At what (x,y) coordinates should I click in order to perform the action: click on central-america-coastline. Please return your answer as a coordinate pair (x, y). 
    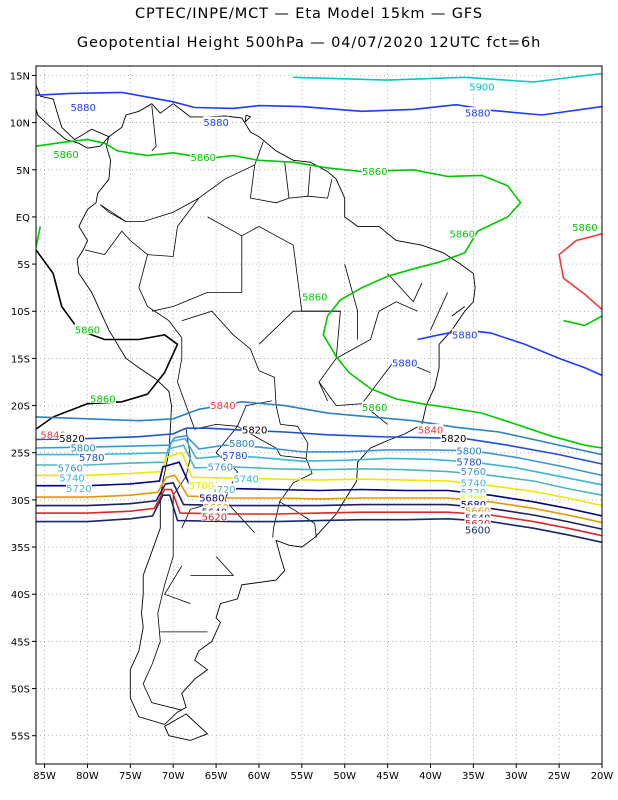
    Looking at the image, I should click on (72, 112).